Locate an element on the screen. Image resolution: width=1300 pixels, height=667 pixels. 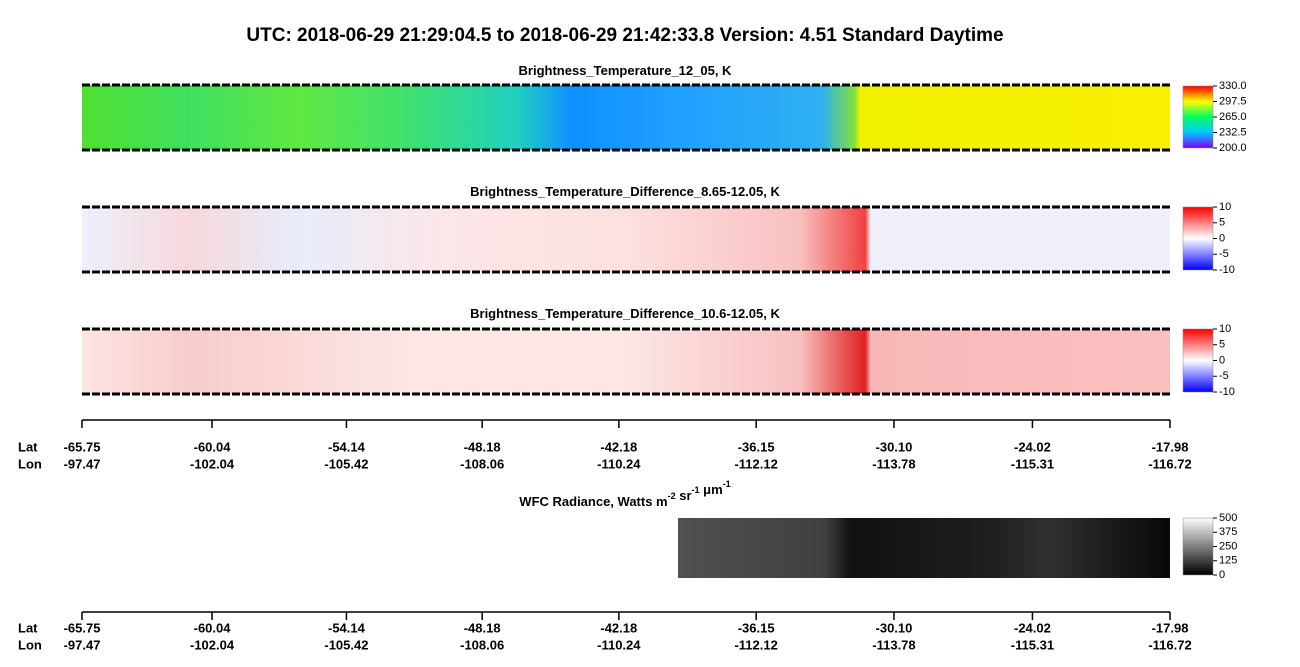
panel-title: WFC Radiance, Watts m-2 sr-1 μm-1 is located at coordinates (624, 494).